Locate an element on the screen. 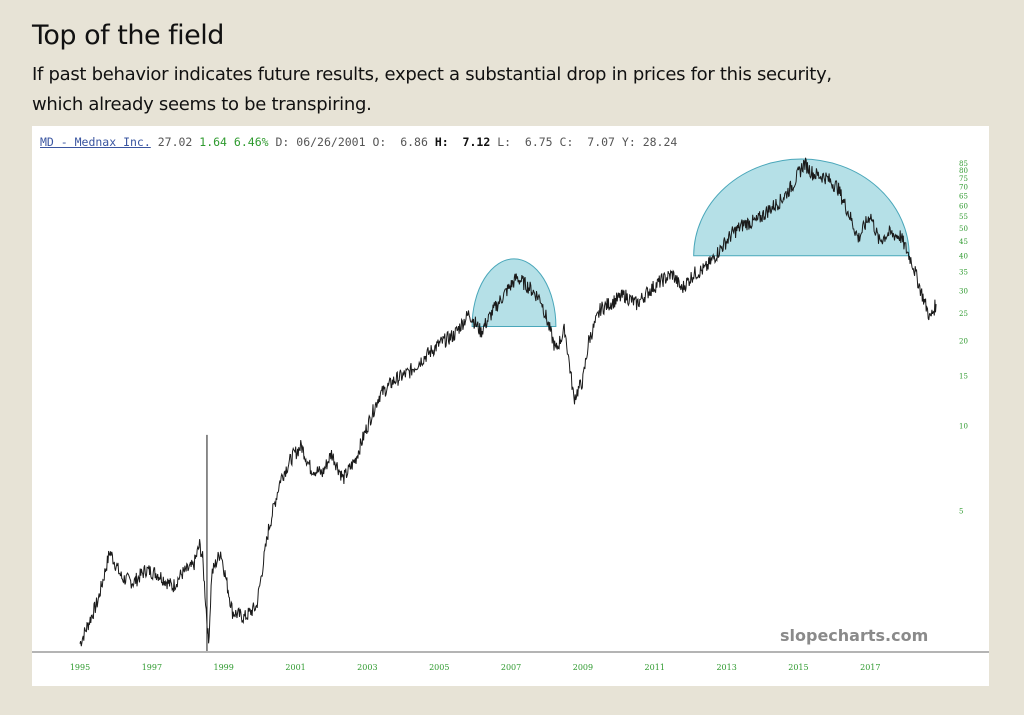 This screenshot has height=715, width=1024. date-value: 06/26/2001 is located at coordinates (331, 142).